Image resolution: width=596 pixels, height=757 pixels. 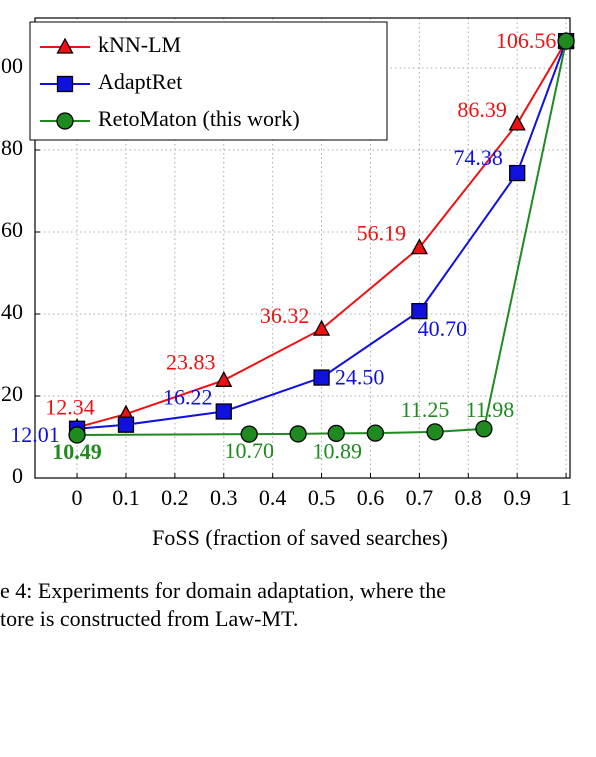 I want to click on x-tick-label: 1, so click(x=566, y=497).